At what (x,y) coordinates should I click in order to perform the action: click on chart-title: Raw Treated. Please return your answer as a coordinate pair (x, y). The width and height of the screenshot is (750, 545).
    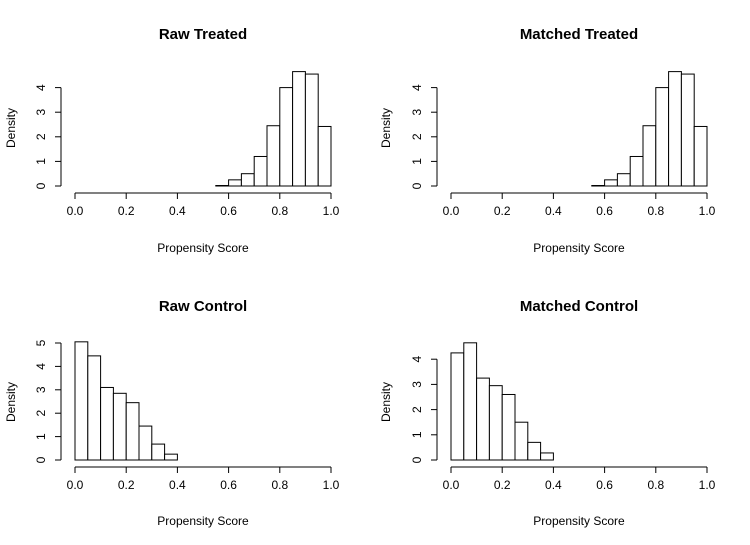
    Looking at the image, I should click on (203, 34).